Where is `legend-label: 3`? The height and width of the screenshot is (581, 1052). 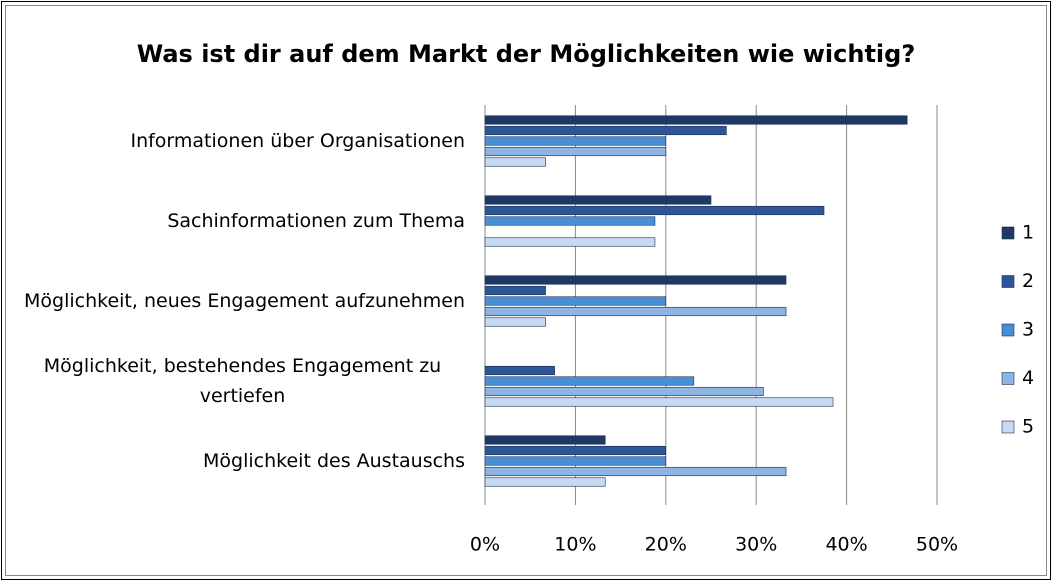
legend-label: 3 is located at coordinates (1028, 330).